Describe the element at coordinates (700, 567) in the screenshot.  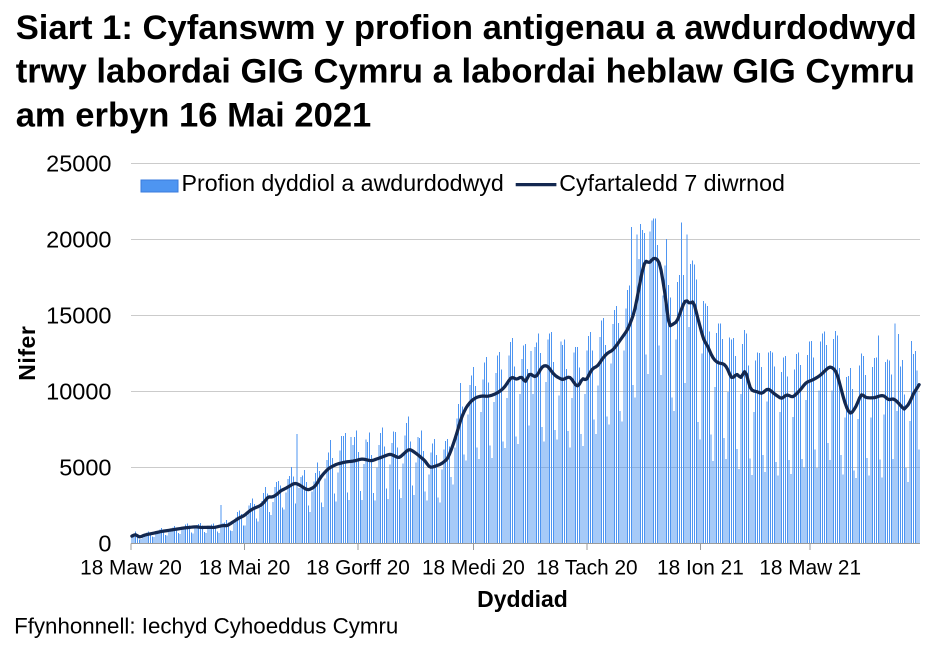
I see `svg-text: 18 Ion 21` at that location.